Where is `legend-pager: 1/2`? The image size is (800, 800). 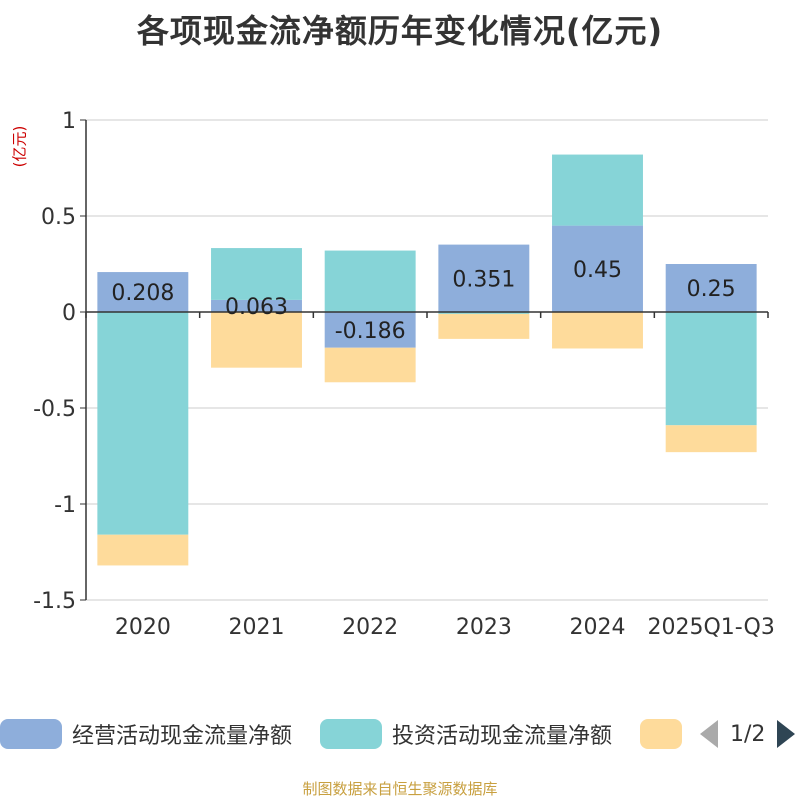
legend-pager: 1/2 is located at coordinates (748, 734).